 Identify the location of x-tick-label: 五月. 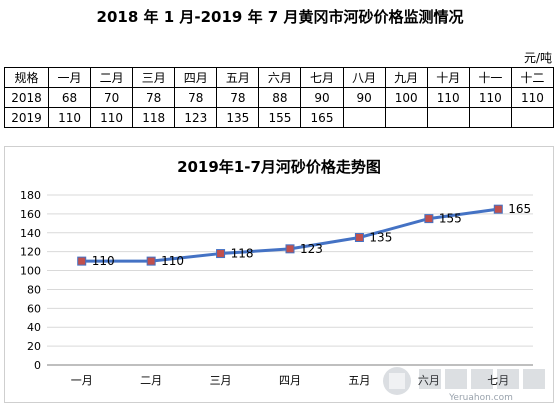
(359, 380).